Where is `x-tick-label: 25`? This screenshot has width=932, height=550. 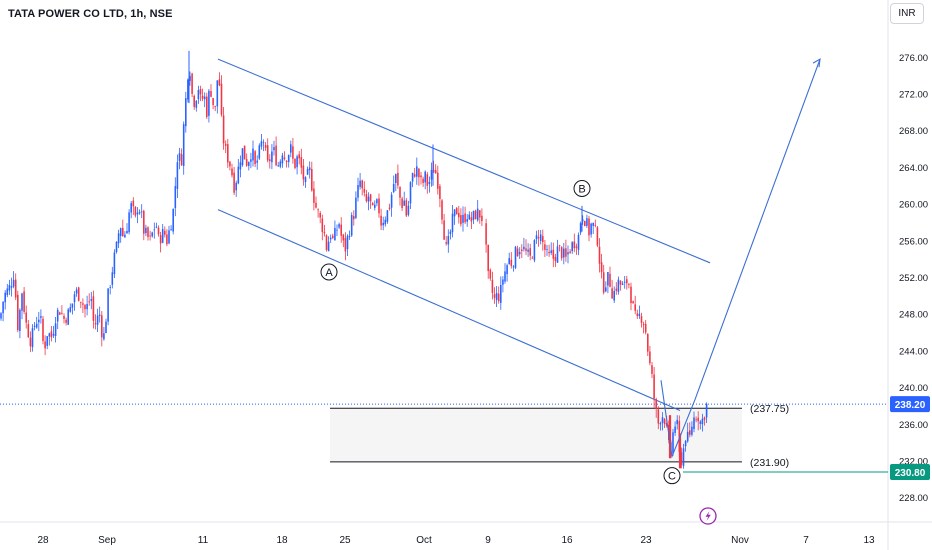
x-tick-label: 25 is located at coordinates (345, 540).